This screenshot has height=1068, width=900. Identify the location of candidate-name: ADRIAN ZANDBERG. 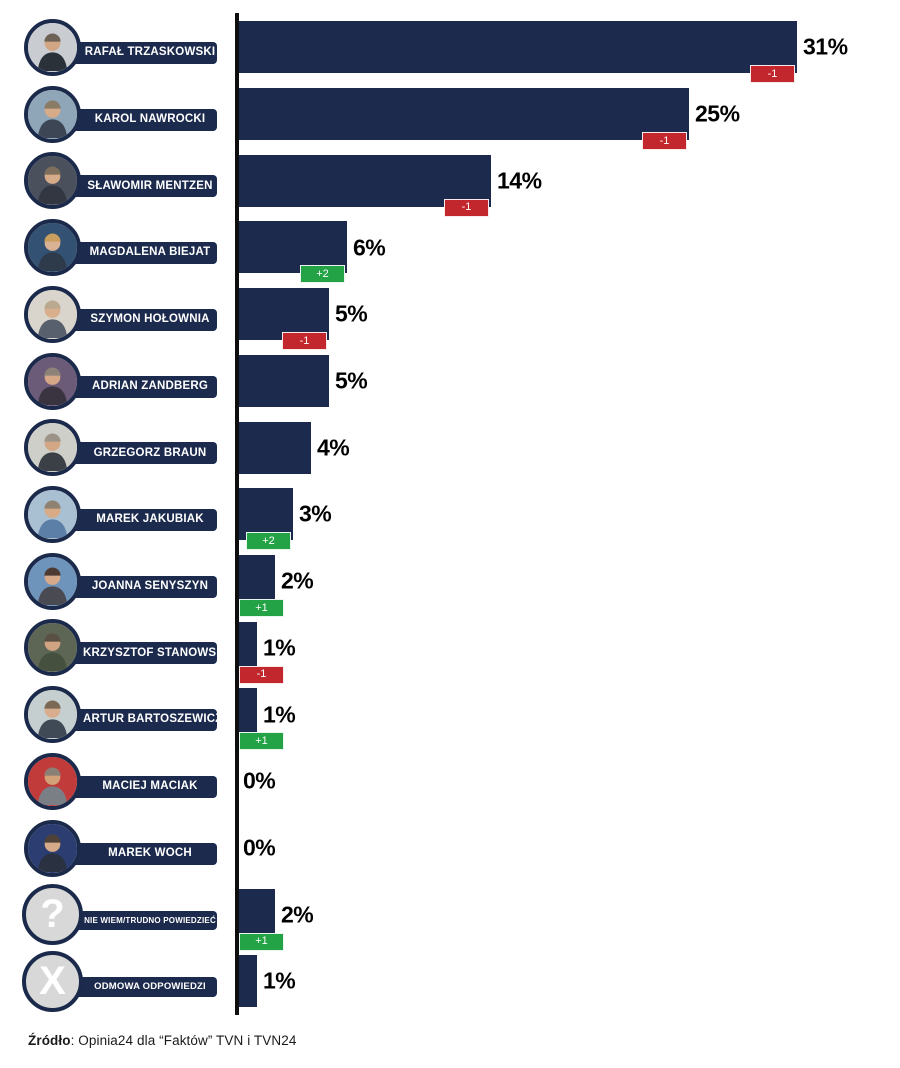
(150, 385).